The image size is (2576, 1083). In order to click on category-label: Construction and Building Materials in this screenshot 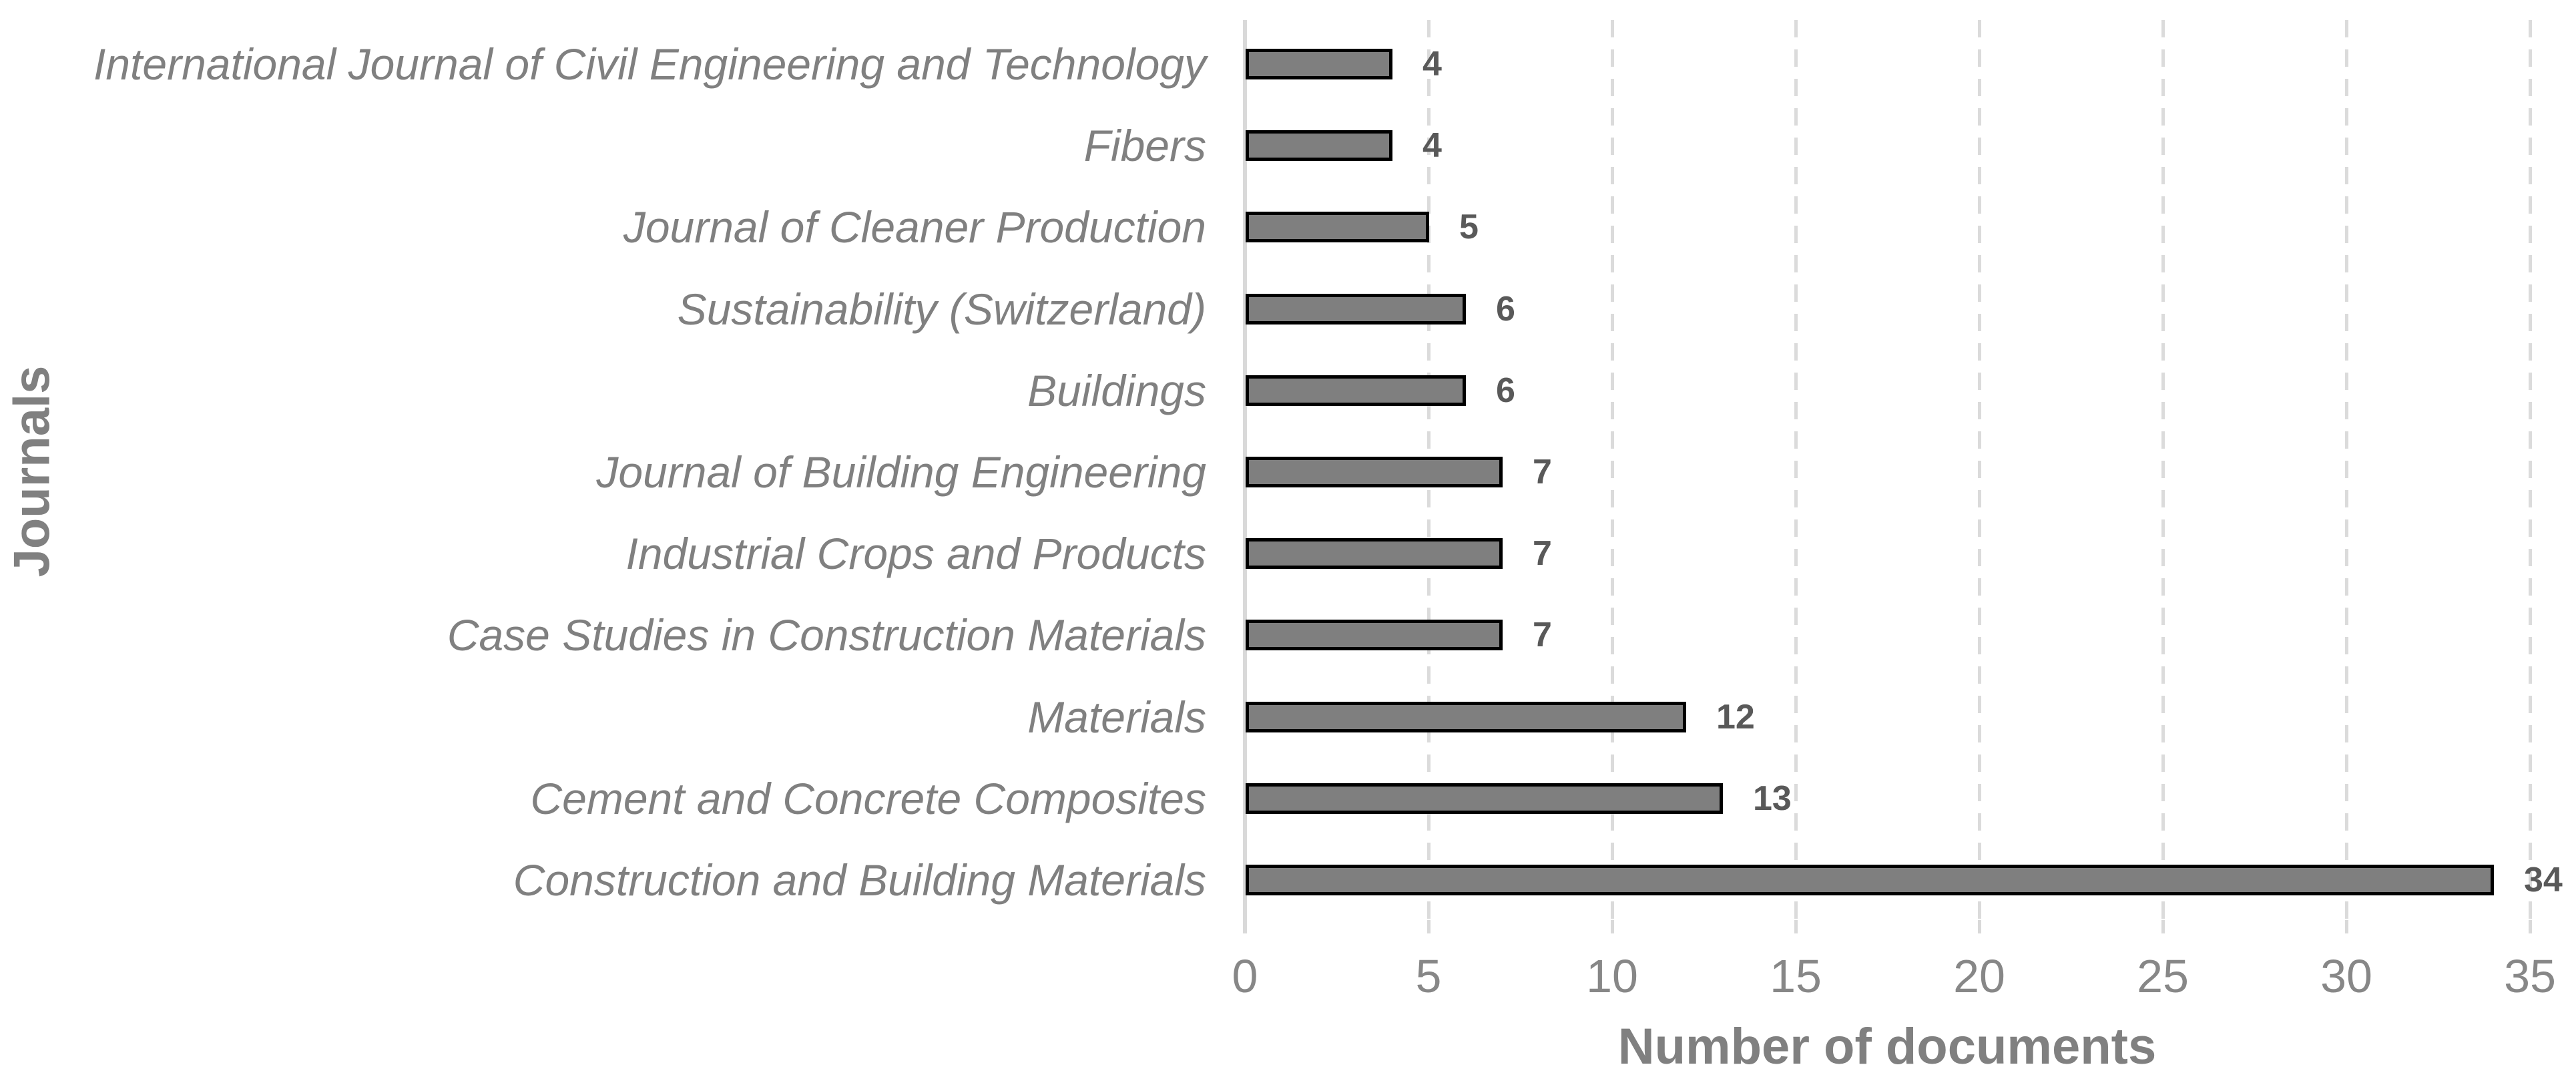, I will do `click(859, 880)`.